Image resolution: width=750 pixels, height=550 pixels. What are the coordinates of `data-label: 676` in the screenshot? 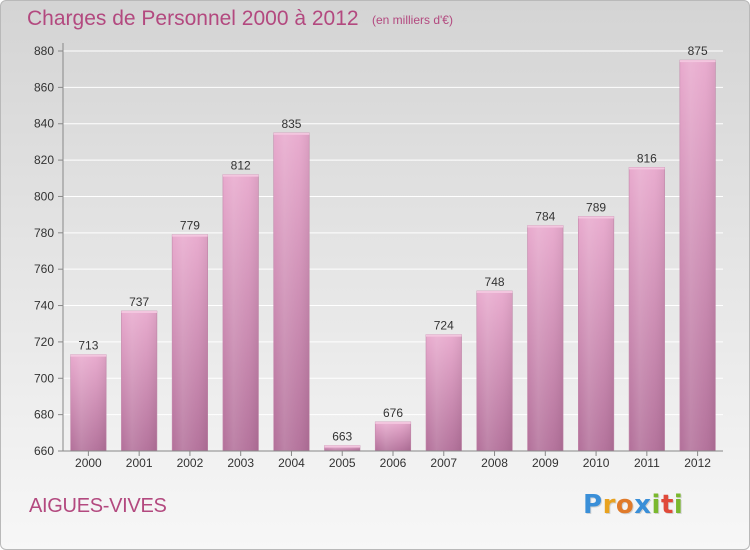 It's located at (393, 413).